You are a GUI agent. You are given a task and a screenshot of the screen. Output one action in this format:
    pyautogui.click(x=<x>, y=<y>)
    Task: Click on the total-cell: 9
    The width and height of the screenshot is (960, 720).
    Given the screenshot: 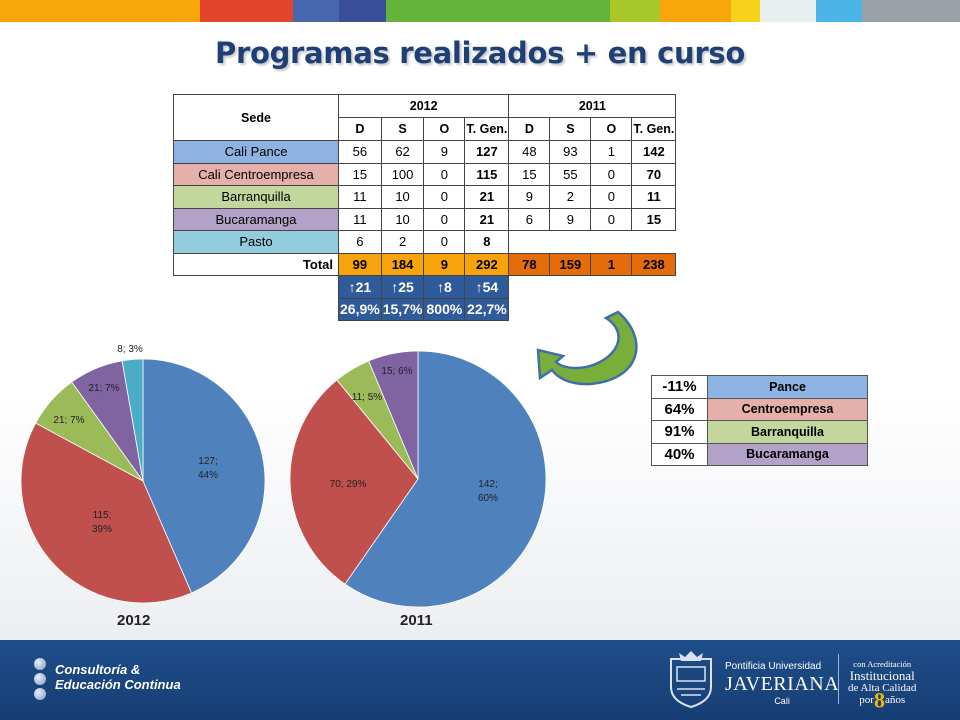 What is the action you would take?
    pyautogui.click(x=444, y=264)
    